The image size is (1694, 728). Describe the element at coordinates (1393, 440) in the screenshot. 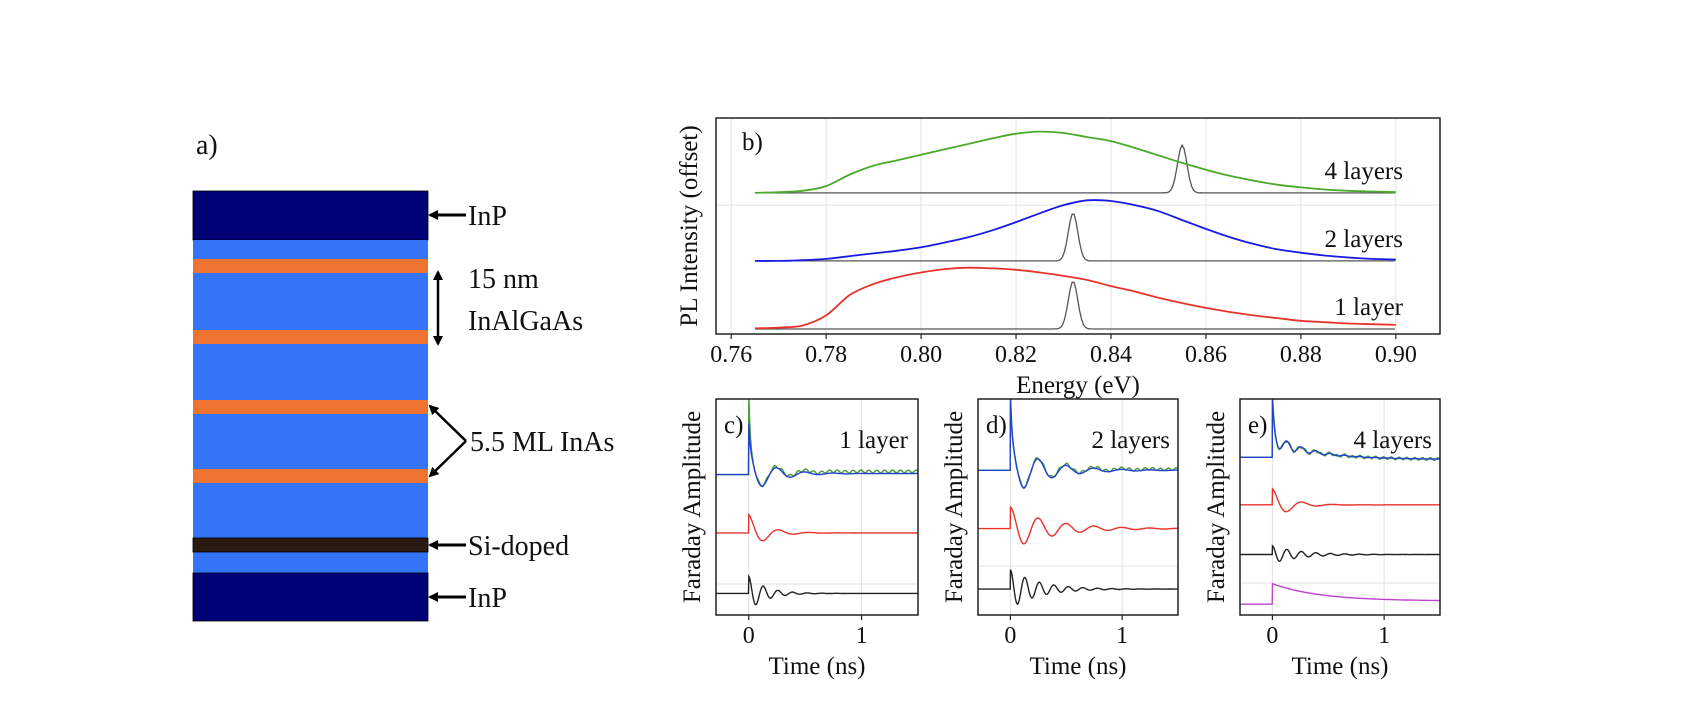

I see `panel-annotation: 4 layers` at that location.